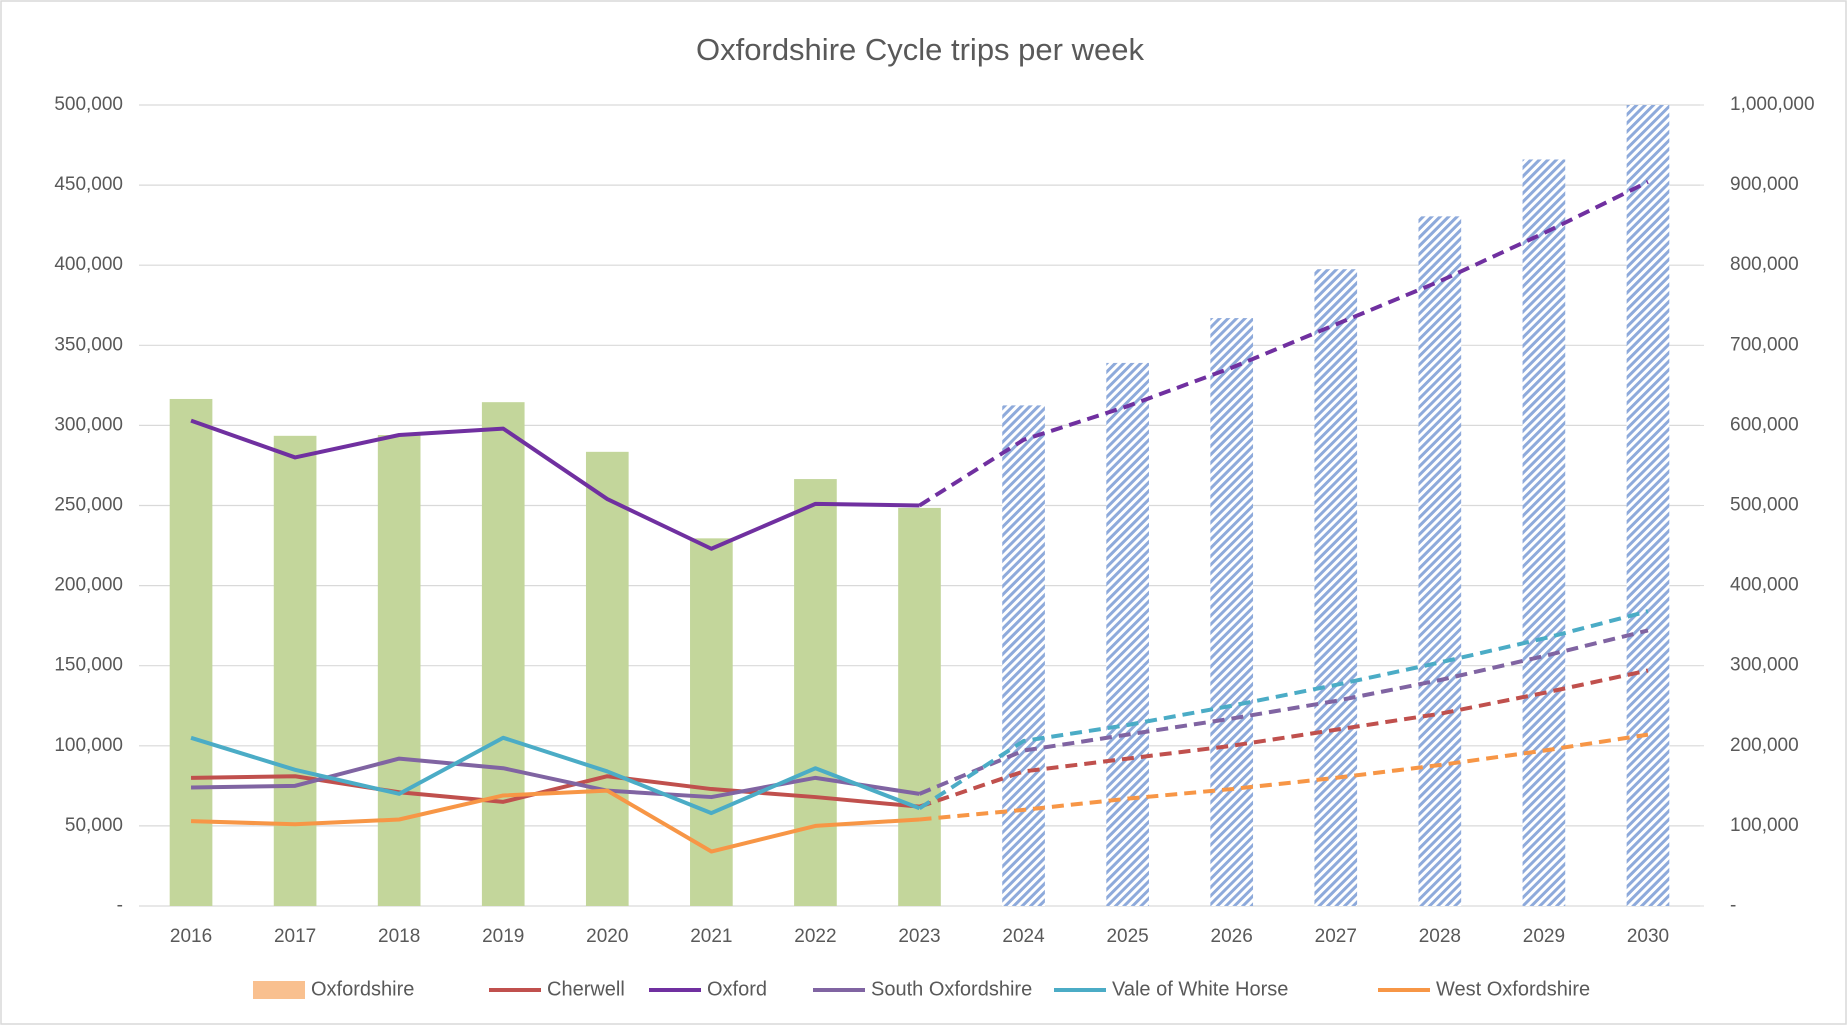 The image size is (1847, 1025). Describe the element at coordinates (88, 264) in the screenshot. I see `y-tick-label: 400,000` at that location.